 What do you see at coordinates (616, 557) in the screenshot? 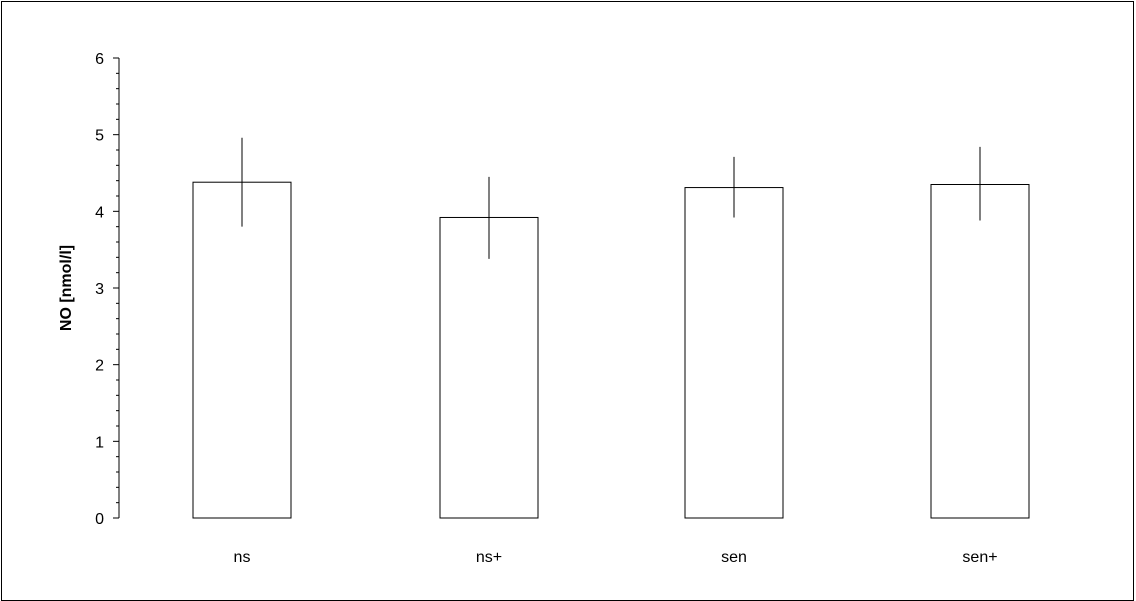
I see `category-labels: ns ns+ sen sen+` at bounding box center [616, 557].